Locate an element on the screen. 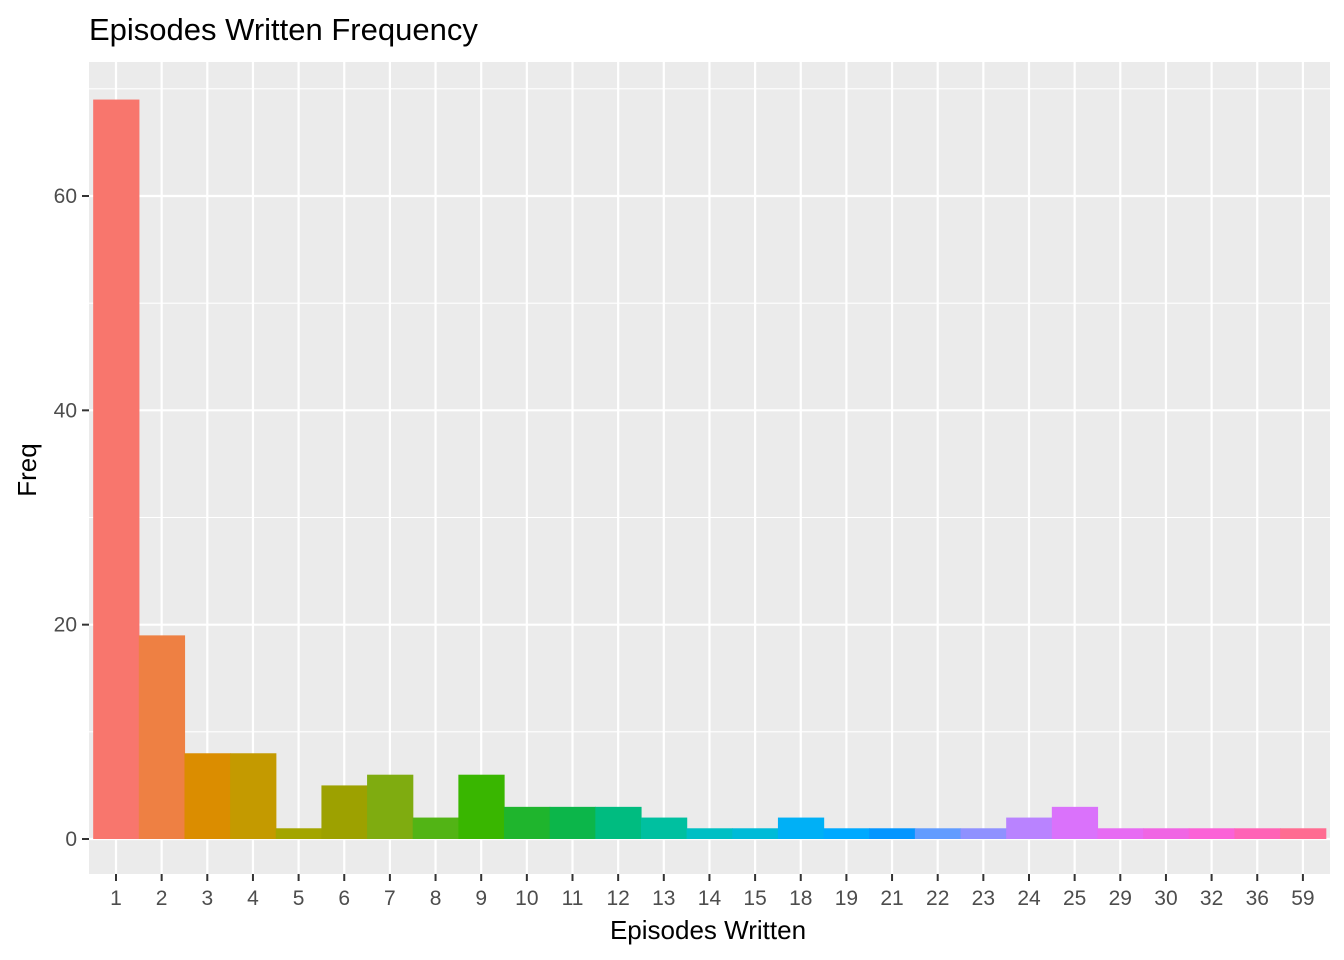  x-tick-label: 3 is located at coordinates (207, 898).